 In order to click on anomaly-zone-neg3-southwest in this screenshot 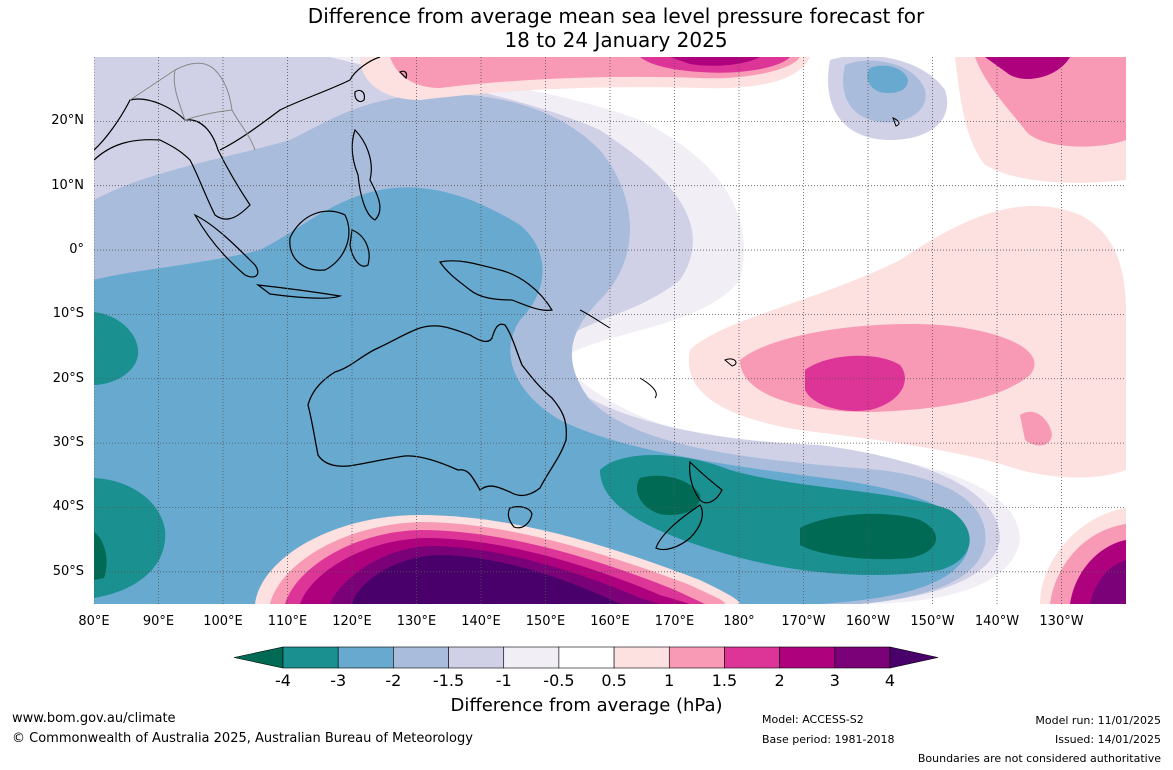, I will do `click(130, 538)`.